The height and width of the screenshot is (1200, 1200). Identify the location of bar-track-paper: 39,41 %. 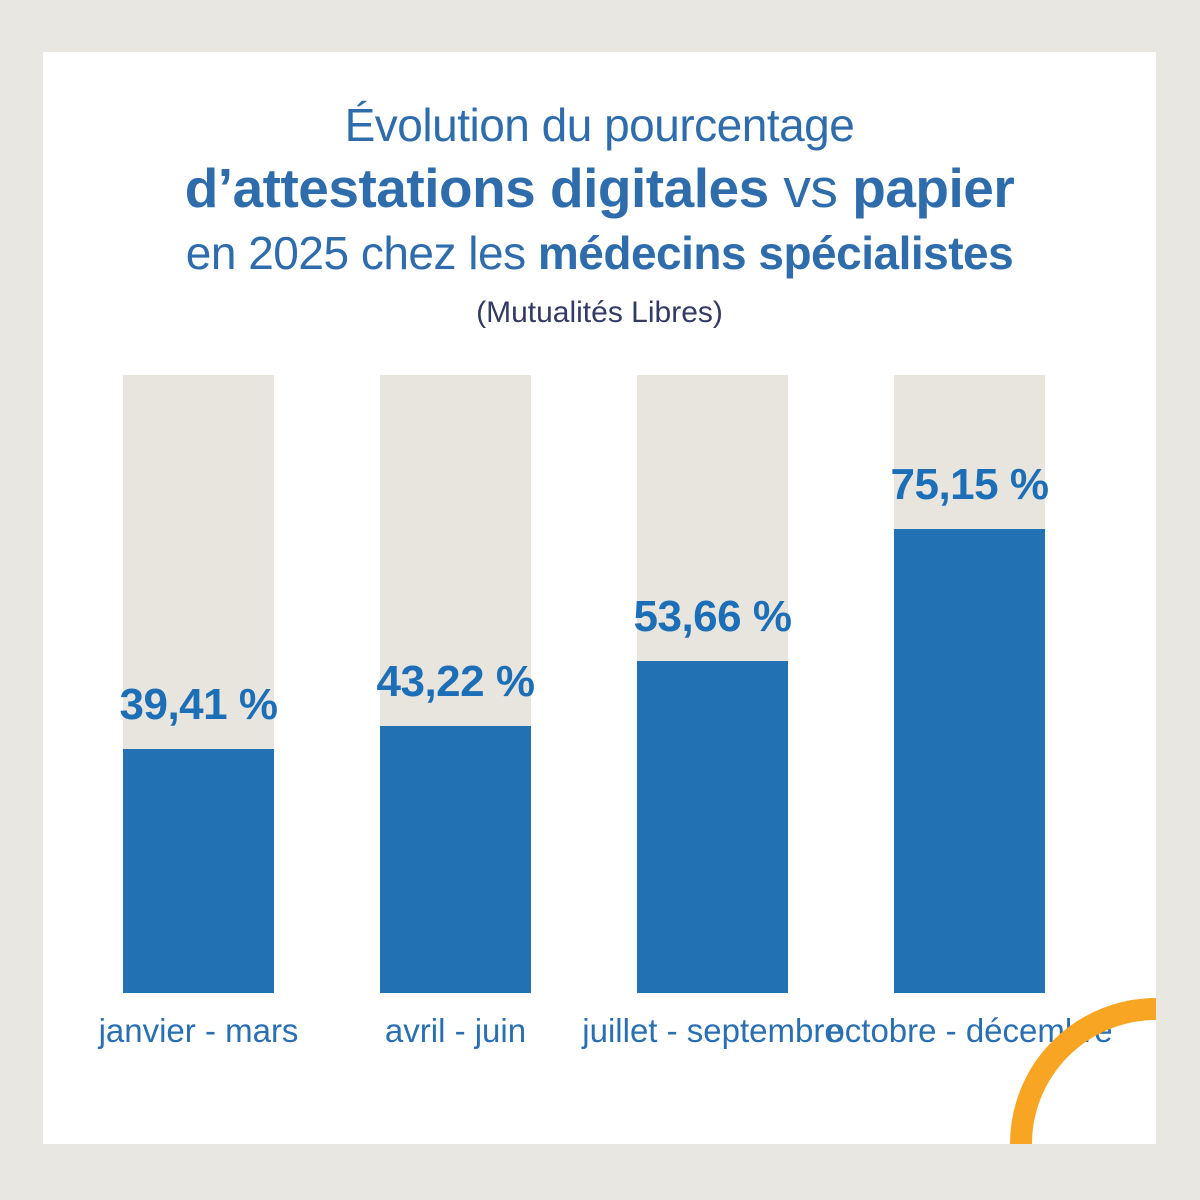
(199, 684).